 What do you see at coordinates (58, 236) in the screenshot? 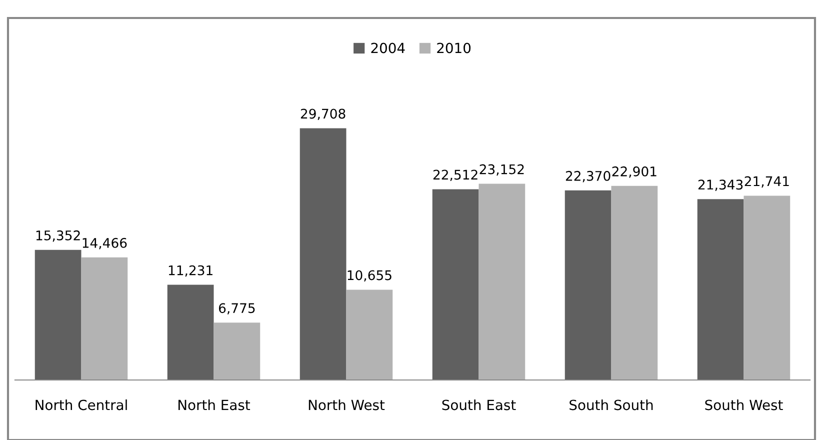
I see `data-label: 15,352` at bounding box center [58, 236].